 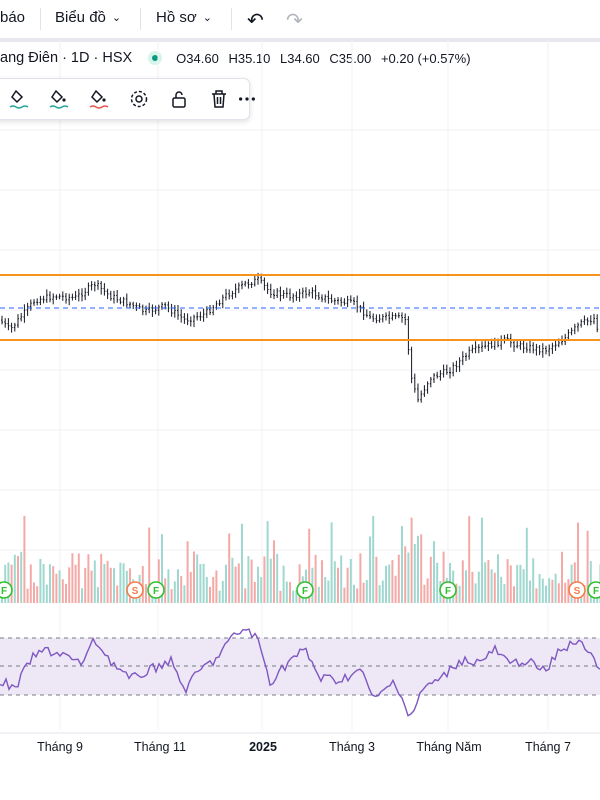 I want to click on settings-icon, so click(x=139, y=99).